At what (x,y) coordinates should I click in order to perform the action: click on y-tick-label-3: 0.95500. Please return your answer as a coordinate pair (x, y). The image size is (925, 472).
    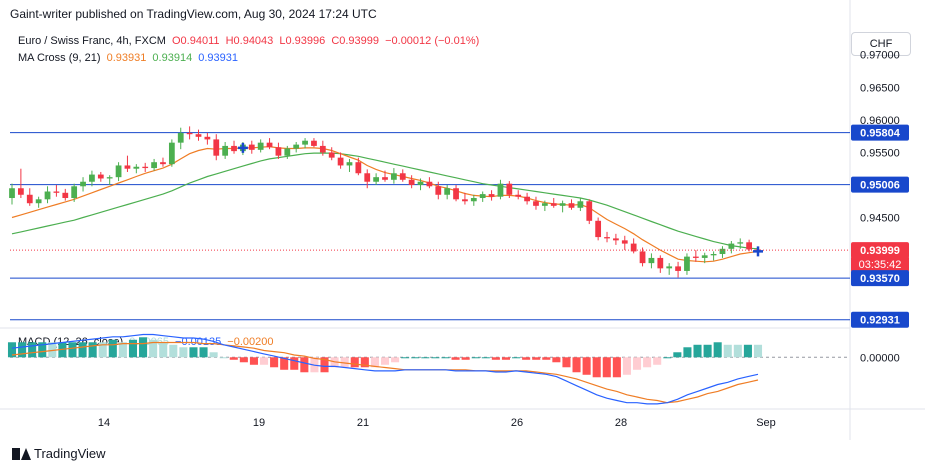
    Looking at the image, I should click on (880, 153).